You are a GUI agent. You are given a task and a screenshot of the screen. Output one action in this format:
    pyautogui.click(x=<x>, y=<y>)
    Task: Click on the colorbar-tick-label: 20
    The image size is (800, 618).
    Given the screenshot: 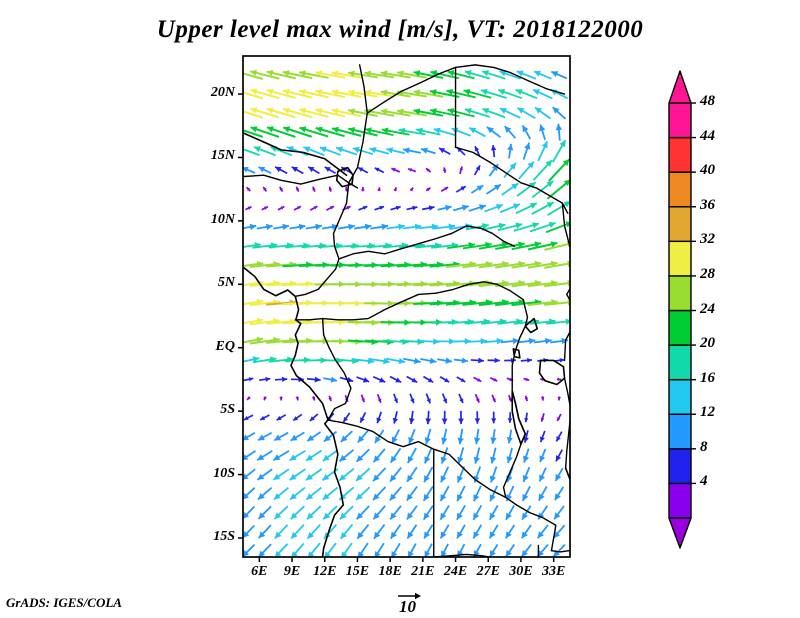 What is the action you would take?
    pyautogui.click(x=707, y=343)
    